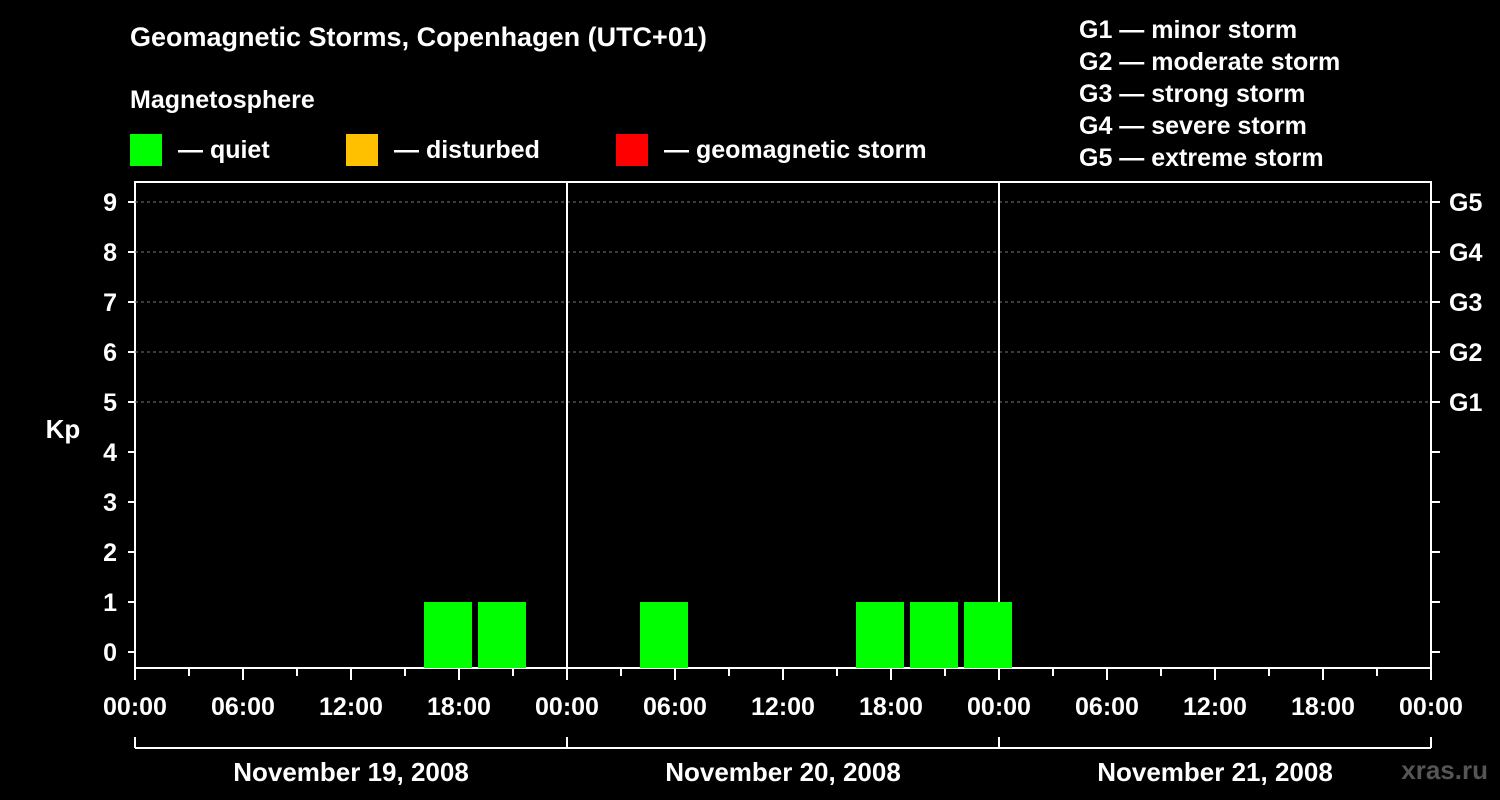  I want to click on legend-item-disturbed: — disturbed, so click(443, 150).